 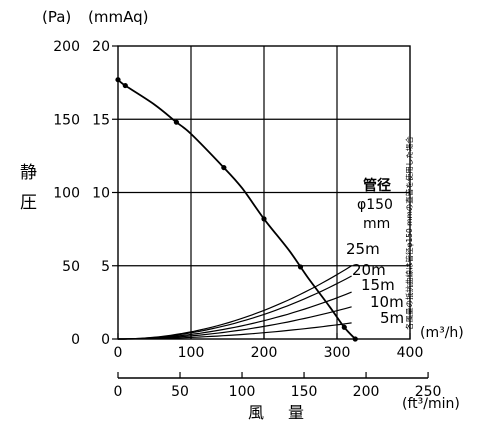 What do you see at coordinates (337, 353) in the screenshot?
I see `x-tick-label-300: 300` at bounding box center [337, 353].